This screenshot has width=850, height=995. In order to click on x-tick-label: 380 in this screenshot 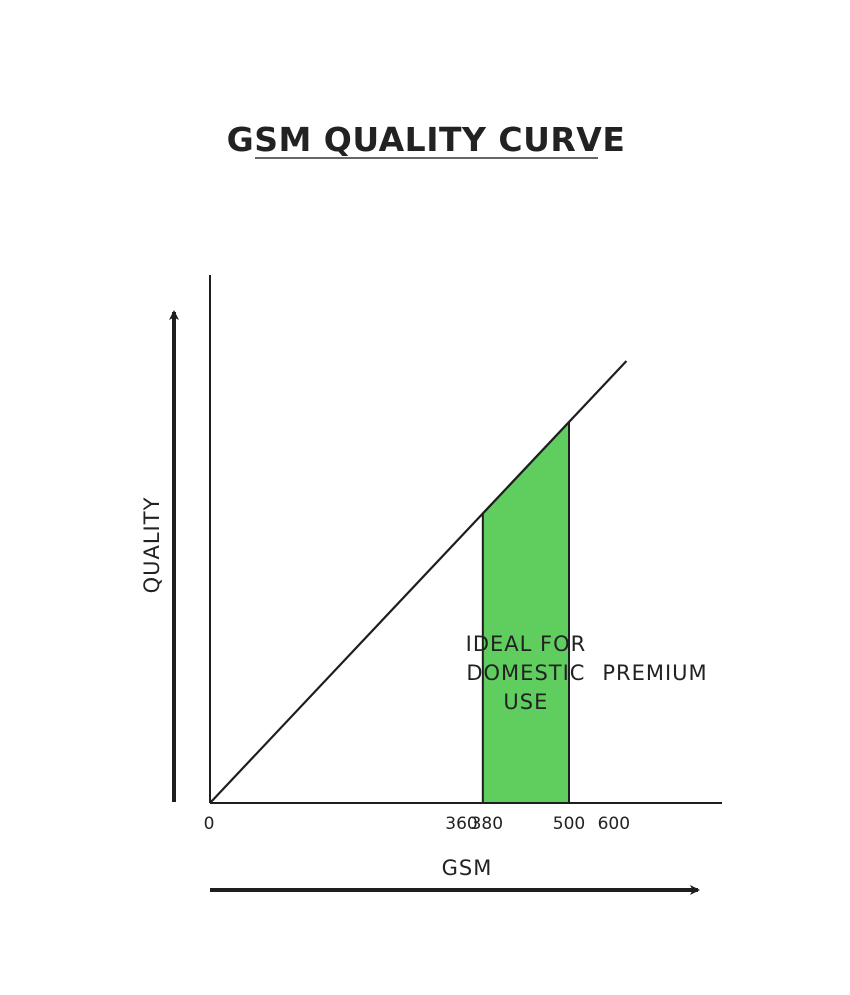, I will do `click(487, 824)`.